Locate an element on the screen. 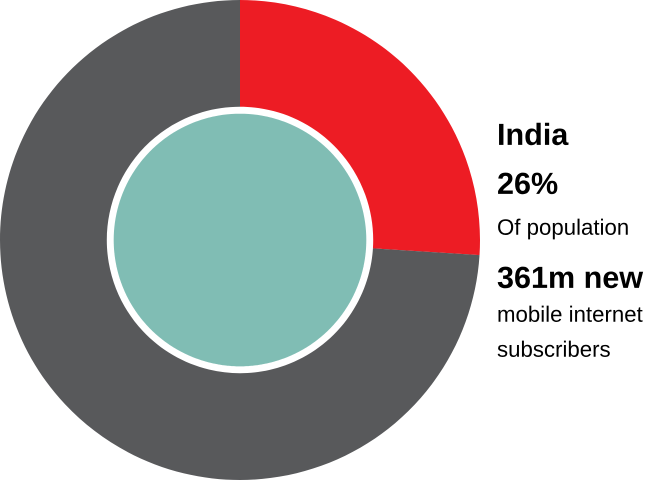 This screenshot has width=657, height=480. text: subscribers is located at coordinates (554, 348).